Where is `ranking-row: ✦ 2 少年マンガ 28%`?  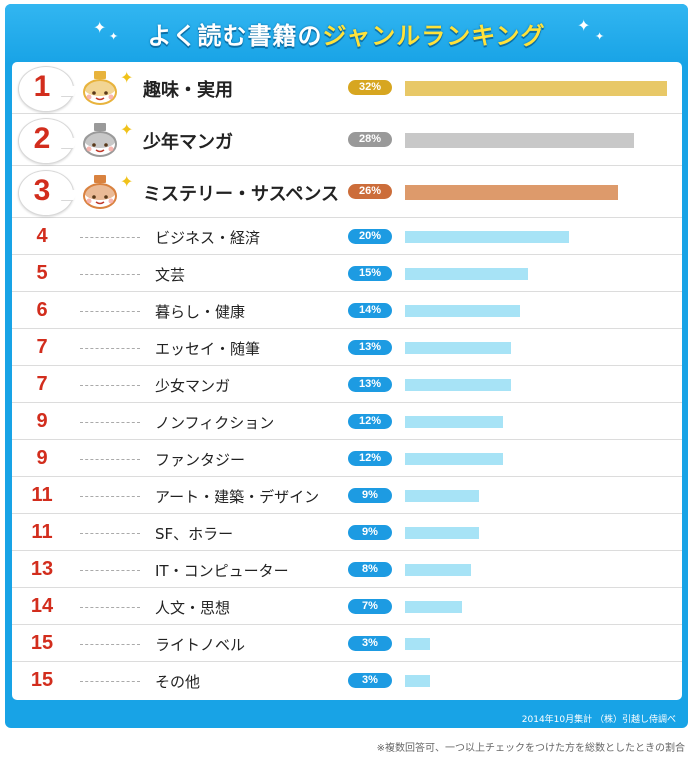
ranking-row: ✦ 2 少年マンガ 28% is located at coordinates (347, 140).